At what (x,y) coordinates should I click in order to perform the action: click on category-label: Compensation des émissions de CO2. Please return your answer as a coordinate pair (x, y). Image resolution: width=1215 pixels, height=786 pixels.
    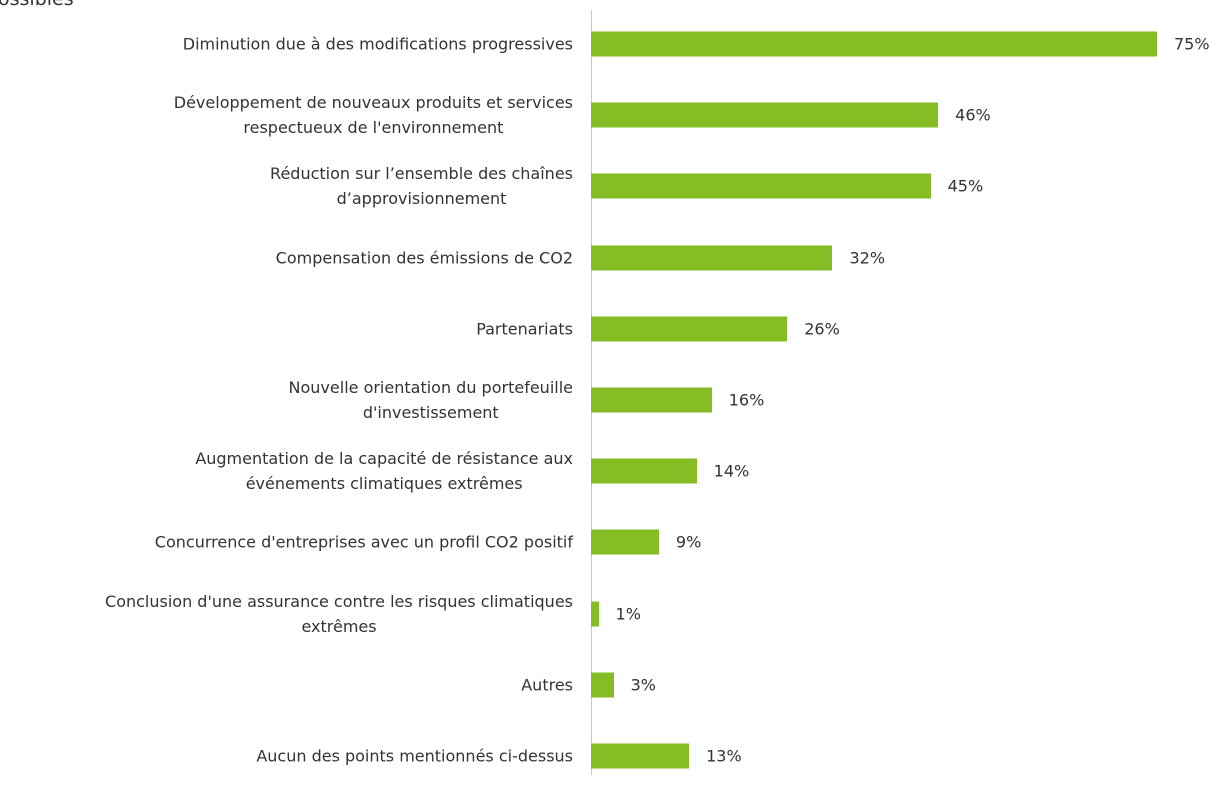
    Looking at the image, I should click on (424, 258).